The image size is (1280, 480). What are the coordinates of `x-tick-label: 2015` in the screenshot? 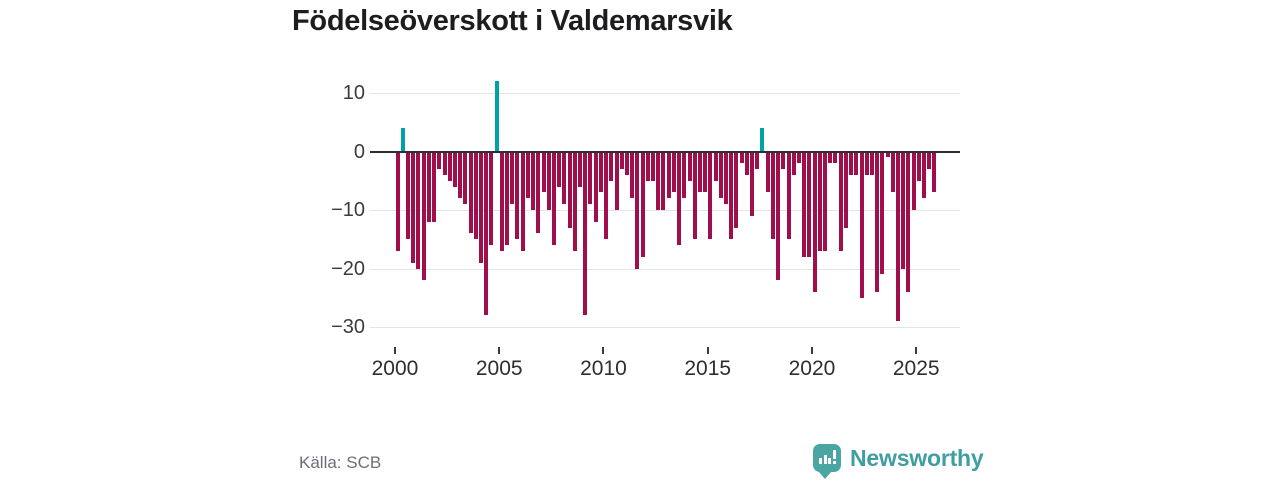 It's located at (708, 368).